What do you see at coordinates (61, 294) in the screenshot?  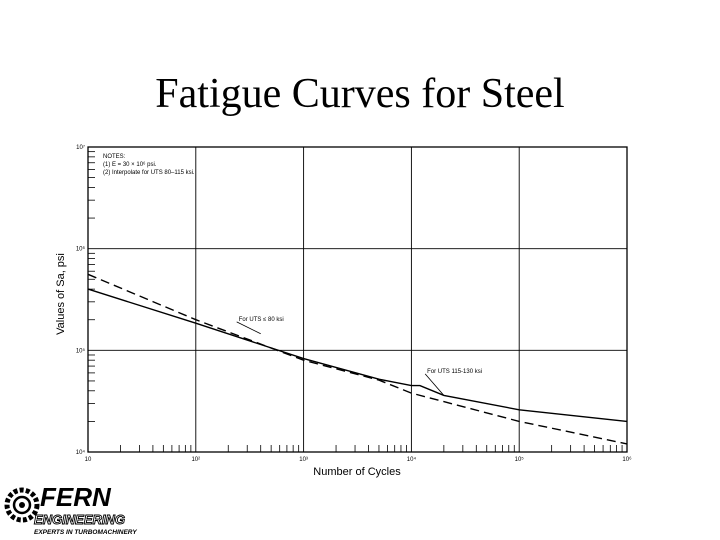 I see `y-axis-label: Values of Sa, psi` at bounding box center [61, 294].